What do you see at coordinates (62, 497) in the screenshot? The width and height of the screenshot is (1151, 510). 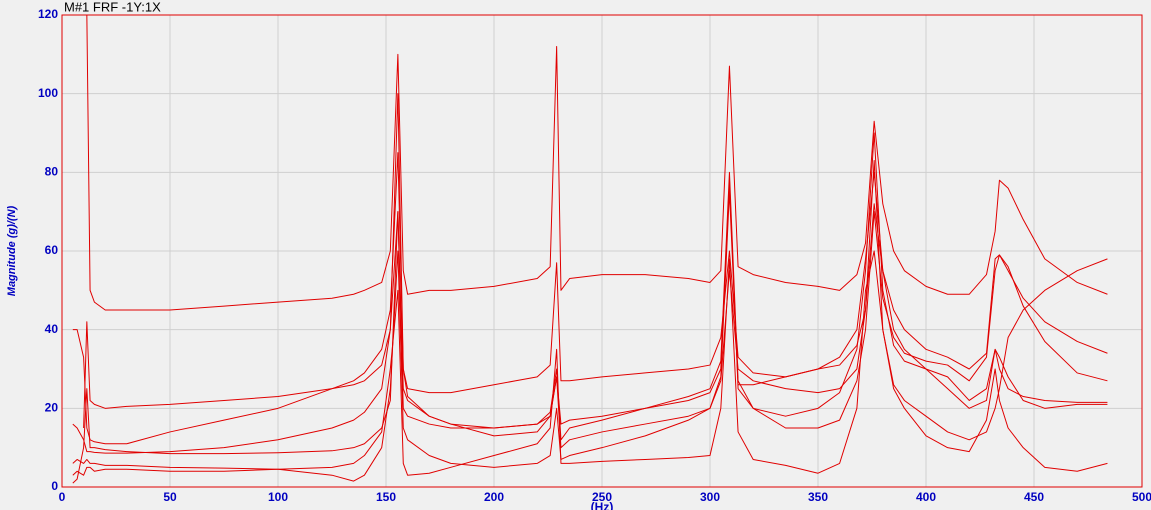 I see `x-tick-label: 0` at bounding box center [62, 497].